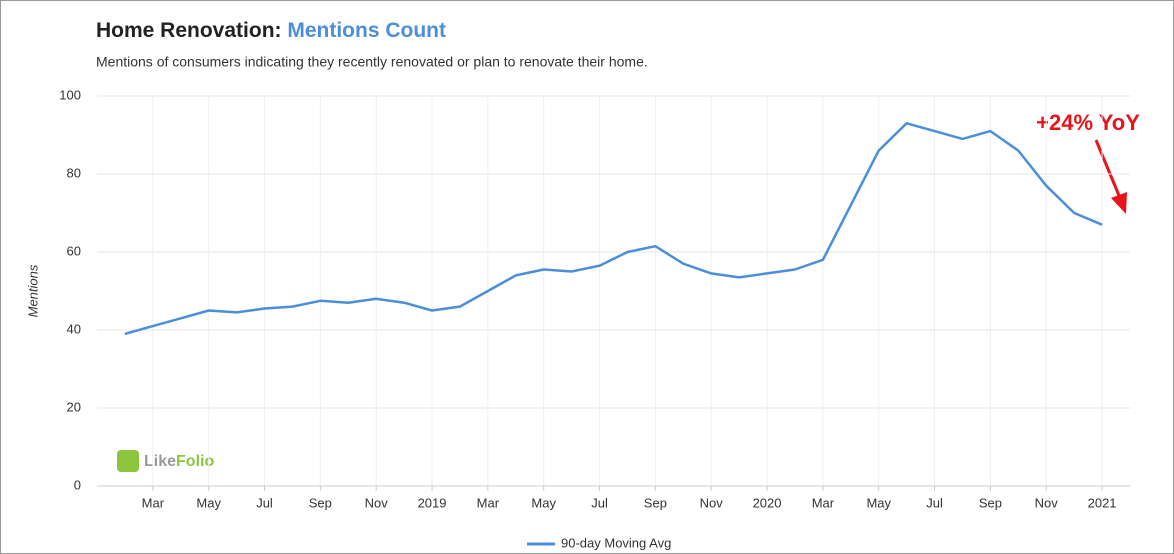 This screenshot has width=1174, height=554. Describe the element at coordinates (189, 30) in the screenshot. I see `title-main: Home Renovation:` at that location.